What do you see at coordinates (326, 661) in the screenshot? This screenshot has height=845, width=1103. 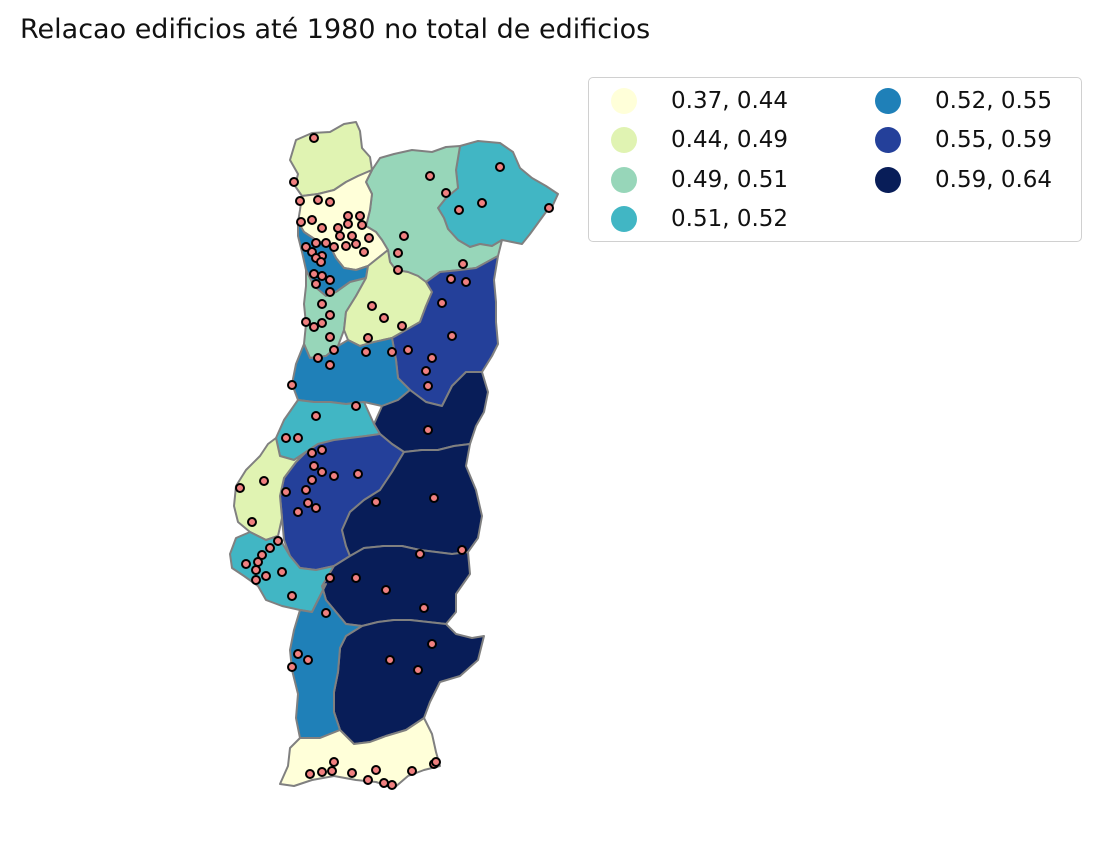 I see `district-setubal-south` at bounding box center [326, 661].